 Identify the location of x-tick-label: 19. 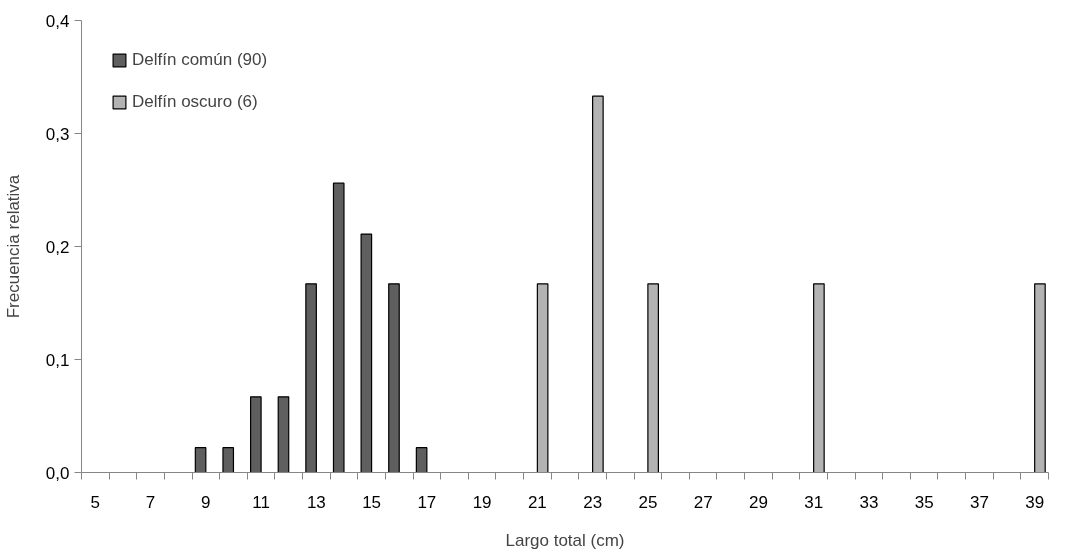
(482, 502).